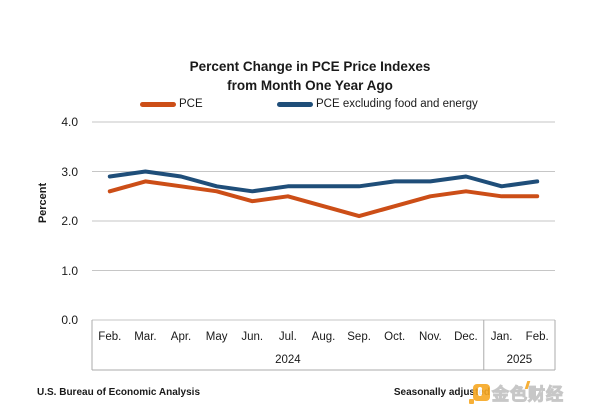  Describe the element at coordinates (430, 337) in the screenshot. I see `x-tick-label: Nov.` at that location.